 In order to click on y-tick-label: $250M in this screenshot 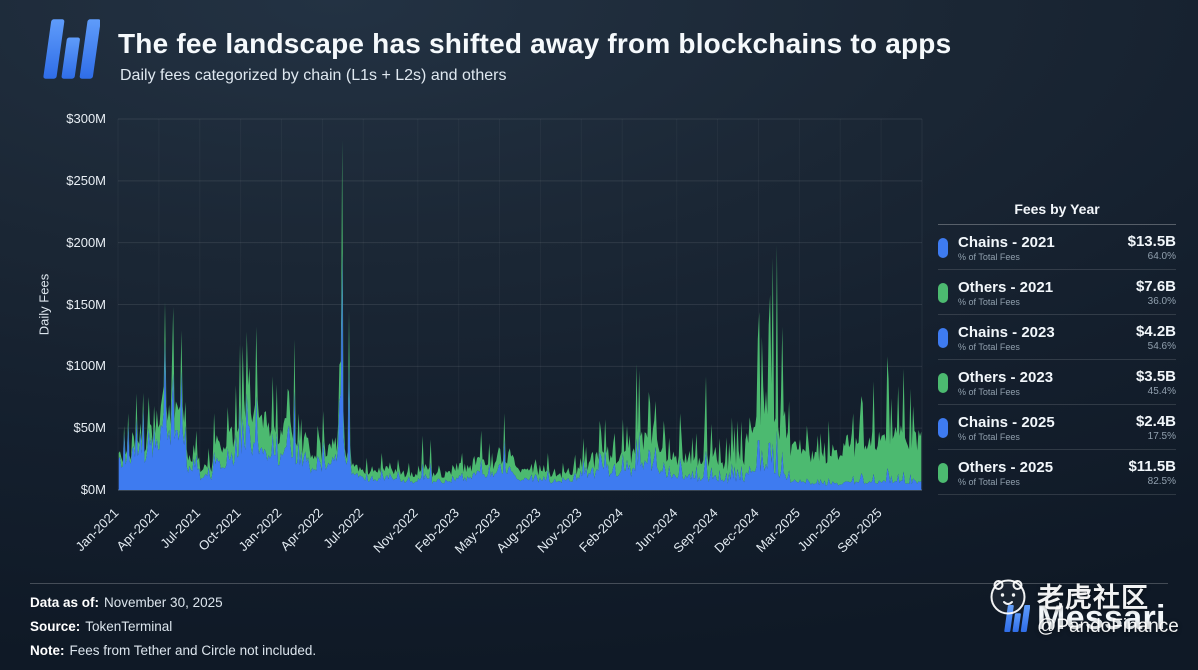, I will do `click(86, 180)`.